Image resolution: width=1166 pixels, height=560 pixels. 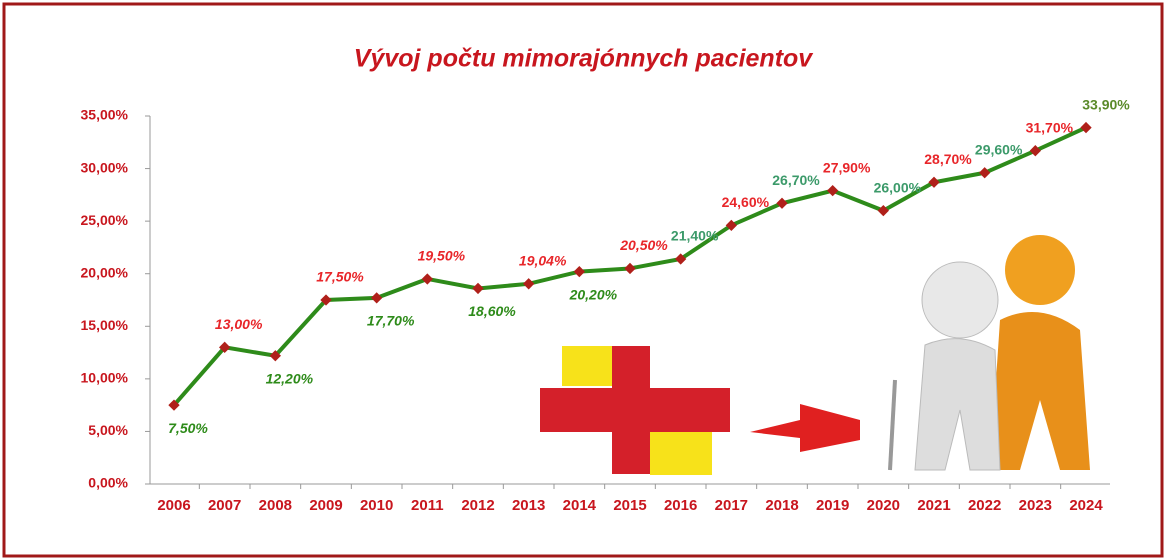 What do you see at coordinates (427, 505) in the screenshot?
I see `x-tick-label: 2011` at bounding box center [427, 505].